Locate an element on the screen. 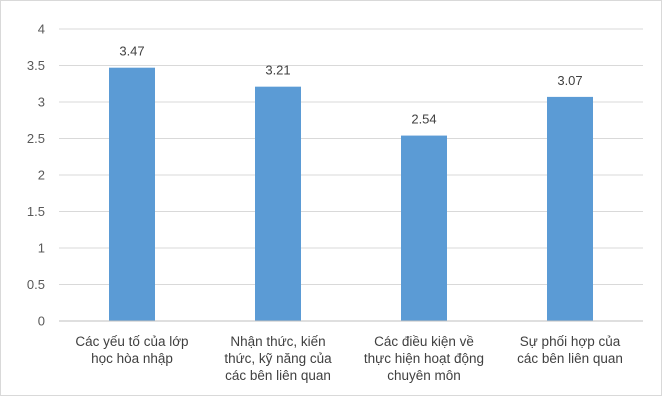 The height and width of the screenshot is (400, 662). y-tick-label: 2 is located at coordinates (41, 175).